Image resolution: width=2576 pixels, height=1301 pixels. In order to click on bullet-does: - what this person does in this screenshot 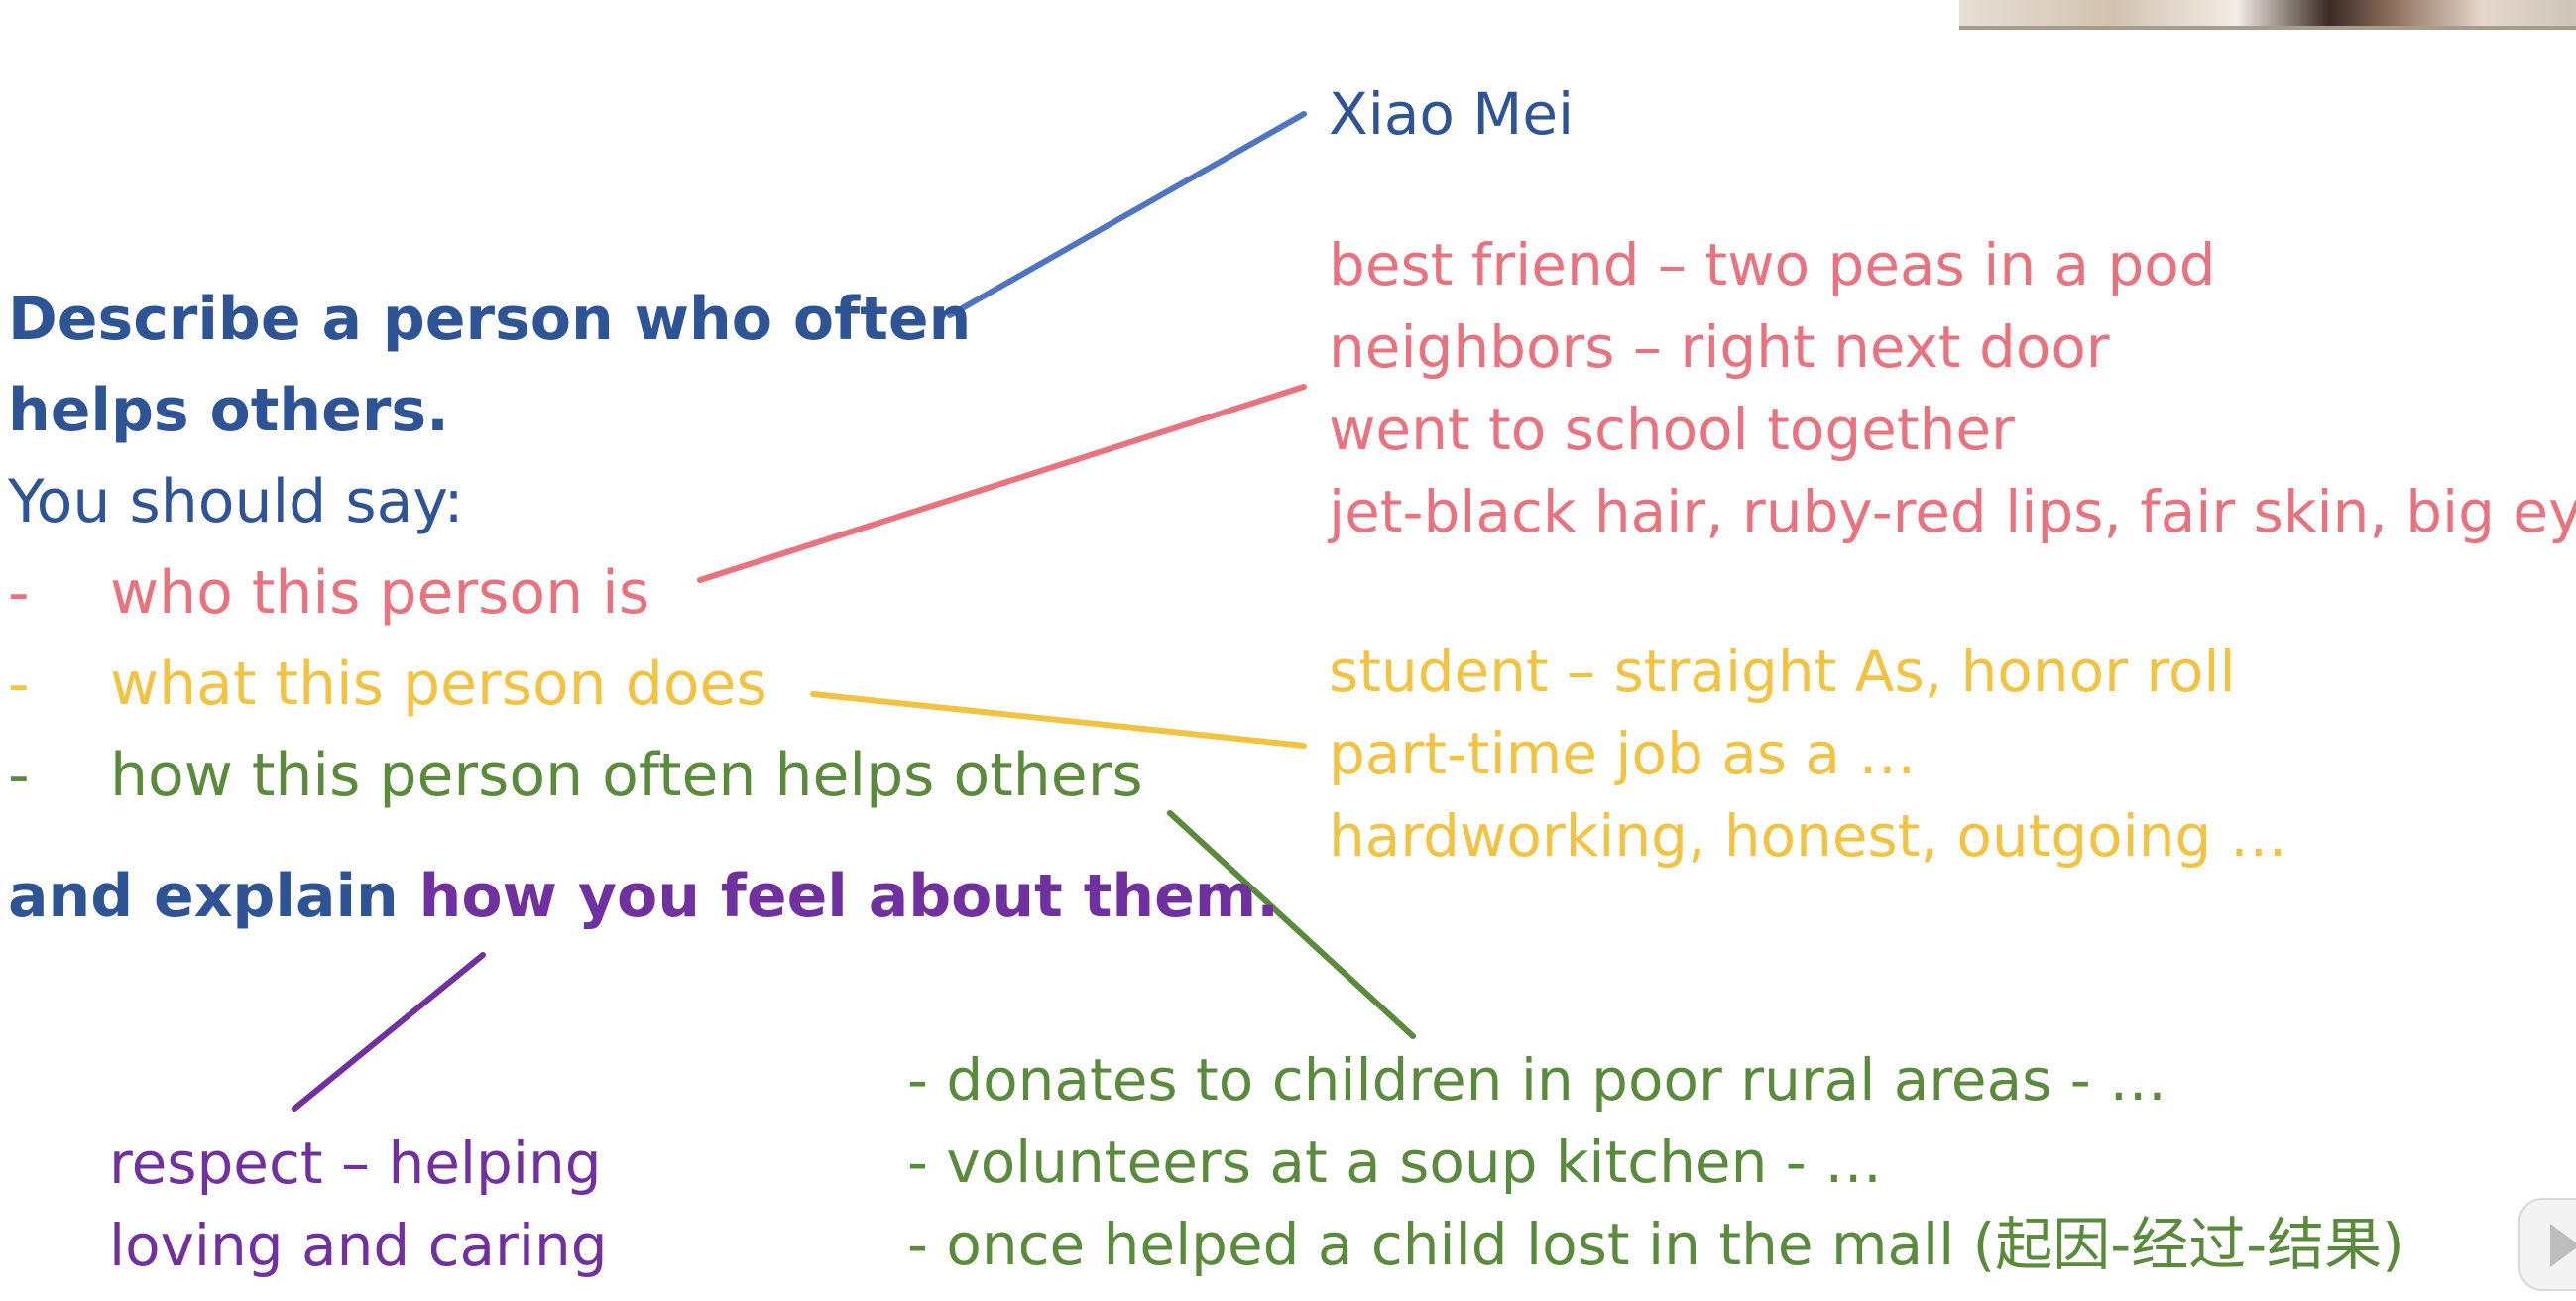, I will do `click(387, 684)`.